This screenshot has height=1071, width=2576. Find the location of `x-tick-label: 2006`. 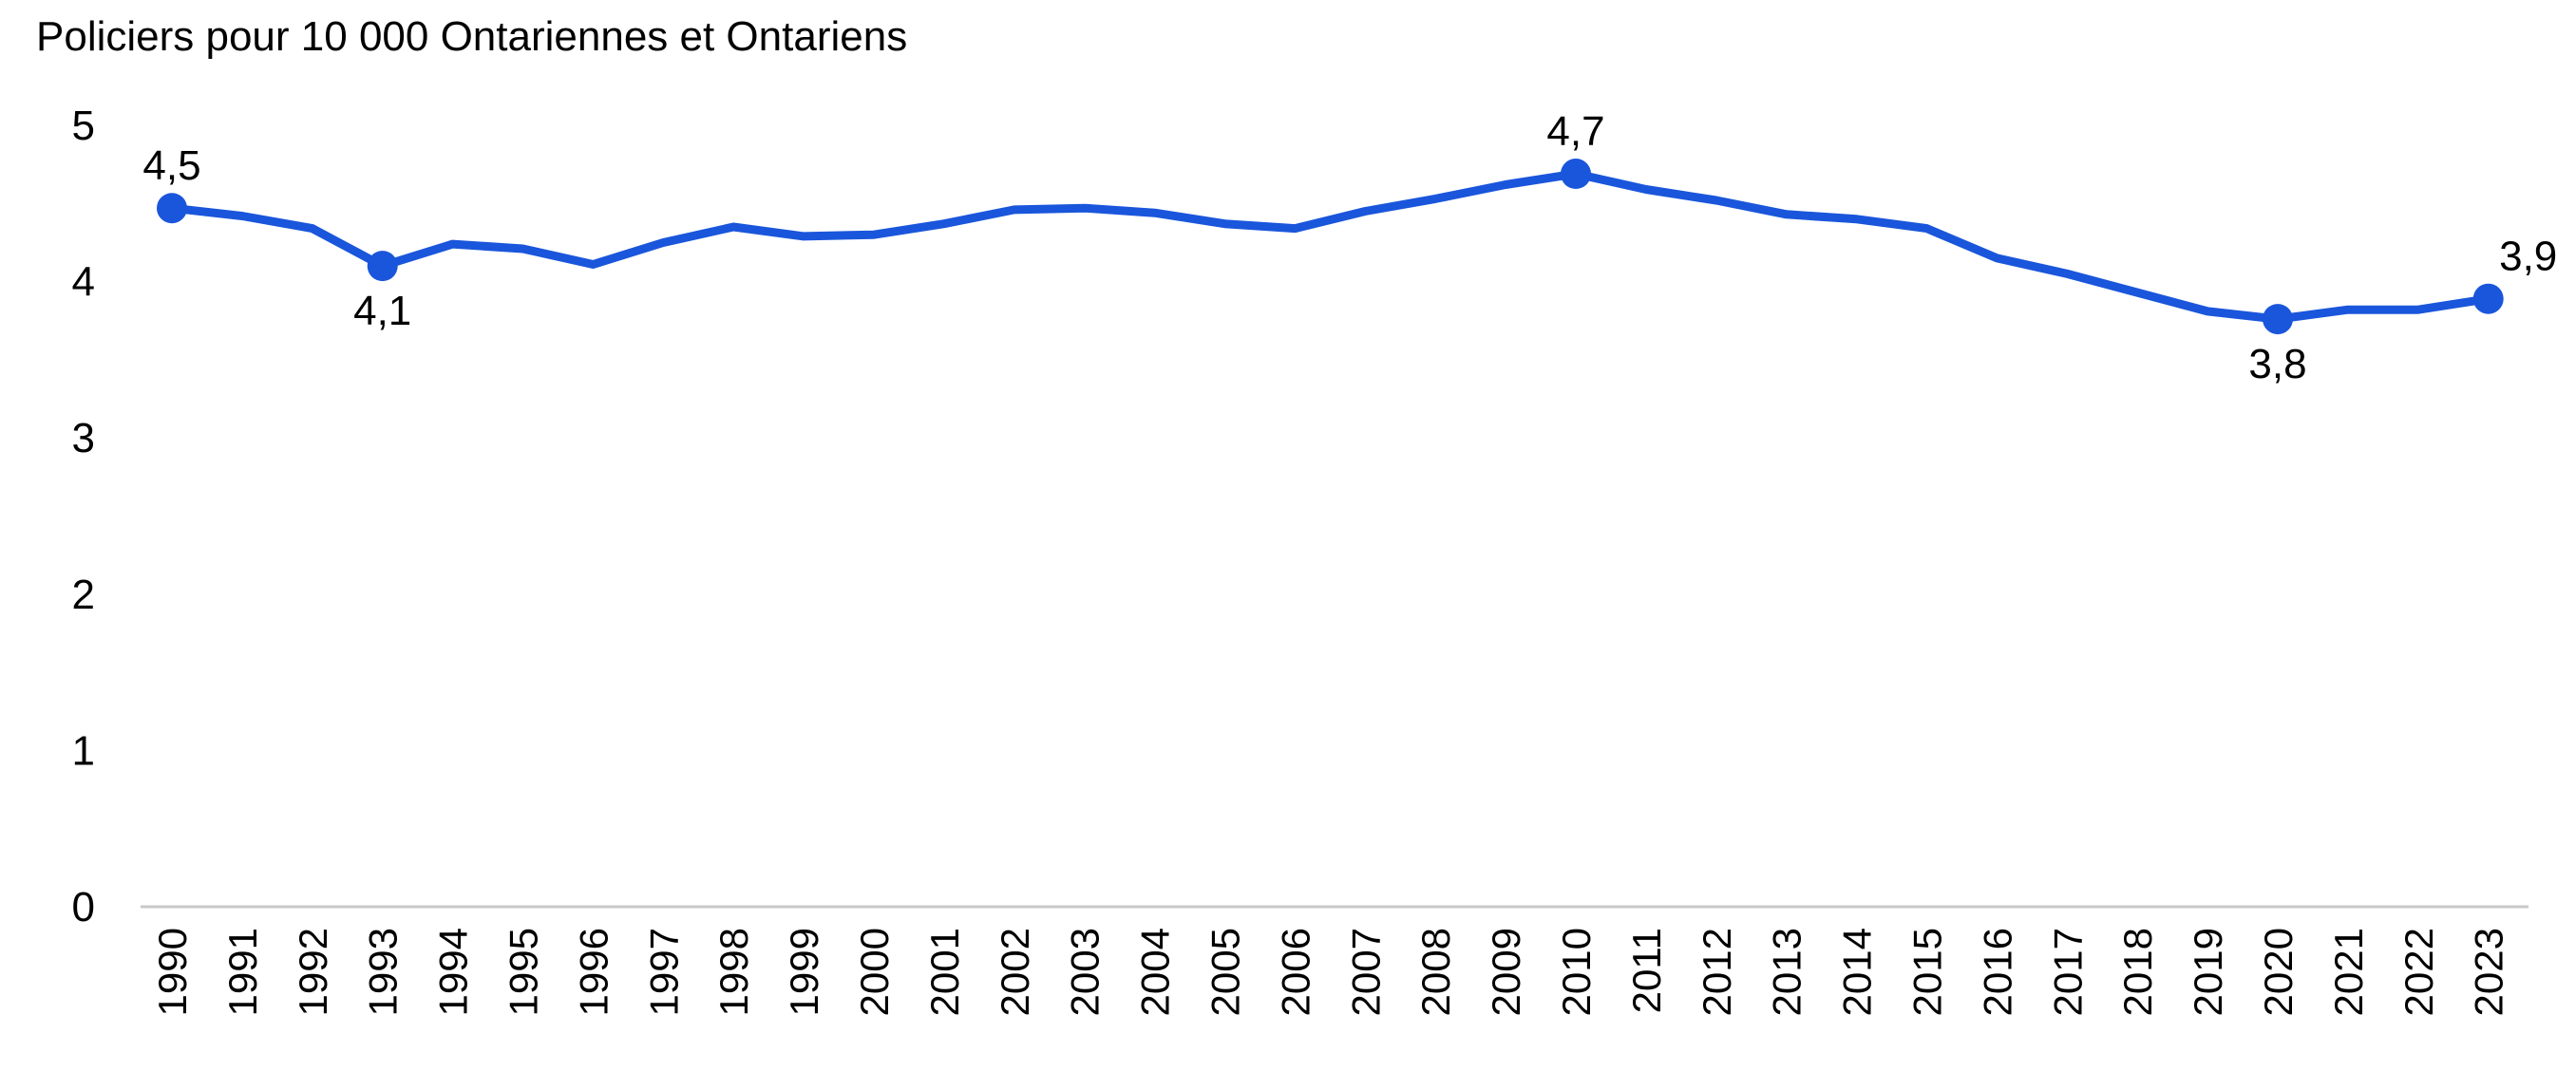

x-tick-label: 2006 is located at coordinates (1295, 972).